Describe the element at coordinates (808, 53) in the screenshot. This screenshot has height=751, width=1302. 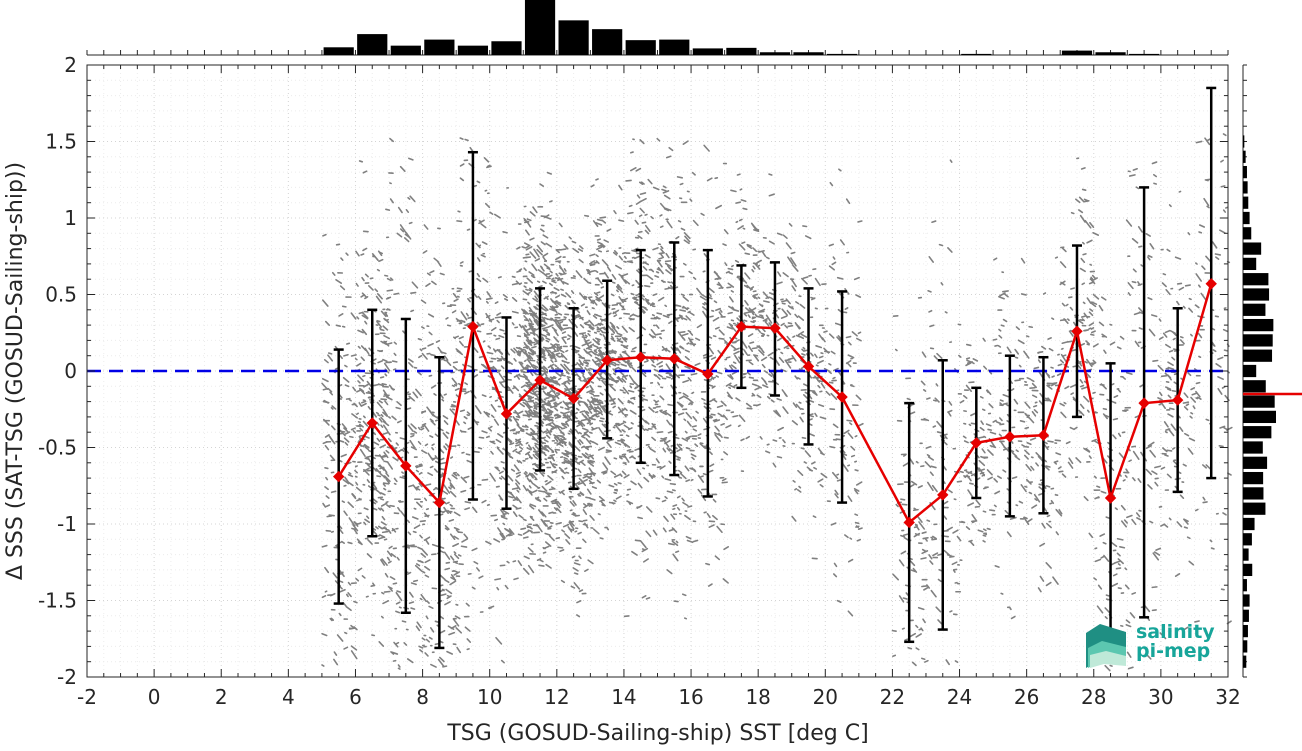
I see `top-hist-bar` at that location.